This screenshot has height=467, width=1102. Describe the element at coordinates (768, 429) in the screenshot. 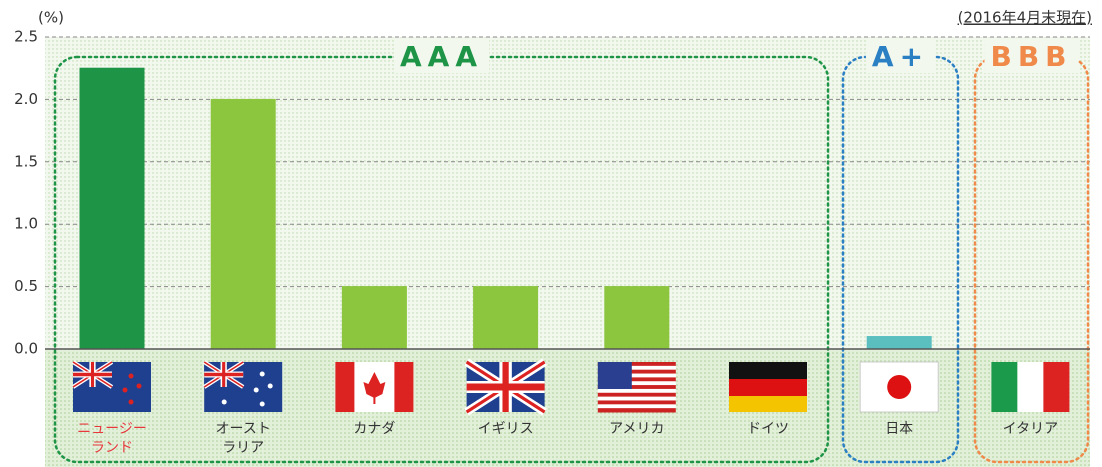

I see `x-tick-label: ドイツ` at that location.